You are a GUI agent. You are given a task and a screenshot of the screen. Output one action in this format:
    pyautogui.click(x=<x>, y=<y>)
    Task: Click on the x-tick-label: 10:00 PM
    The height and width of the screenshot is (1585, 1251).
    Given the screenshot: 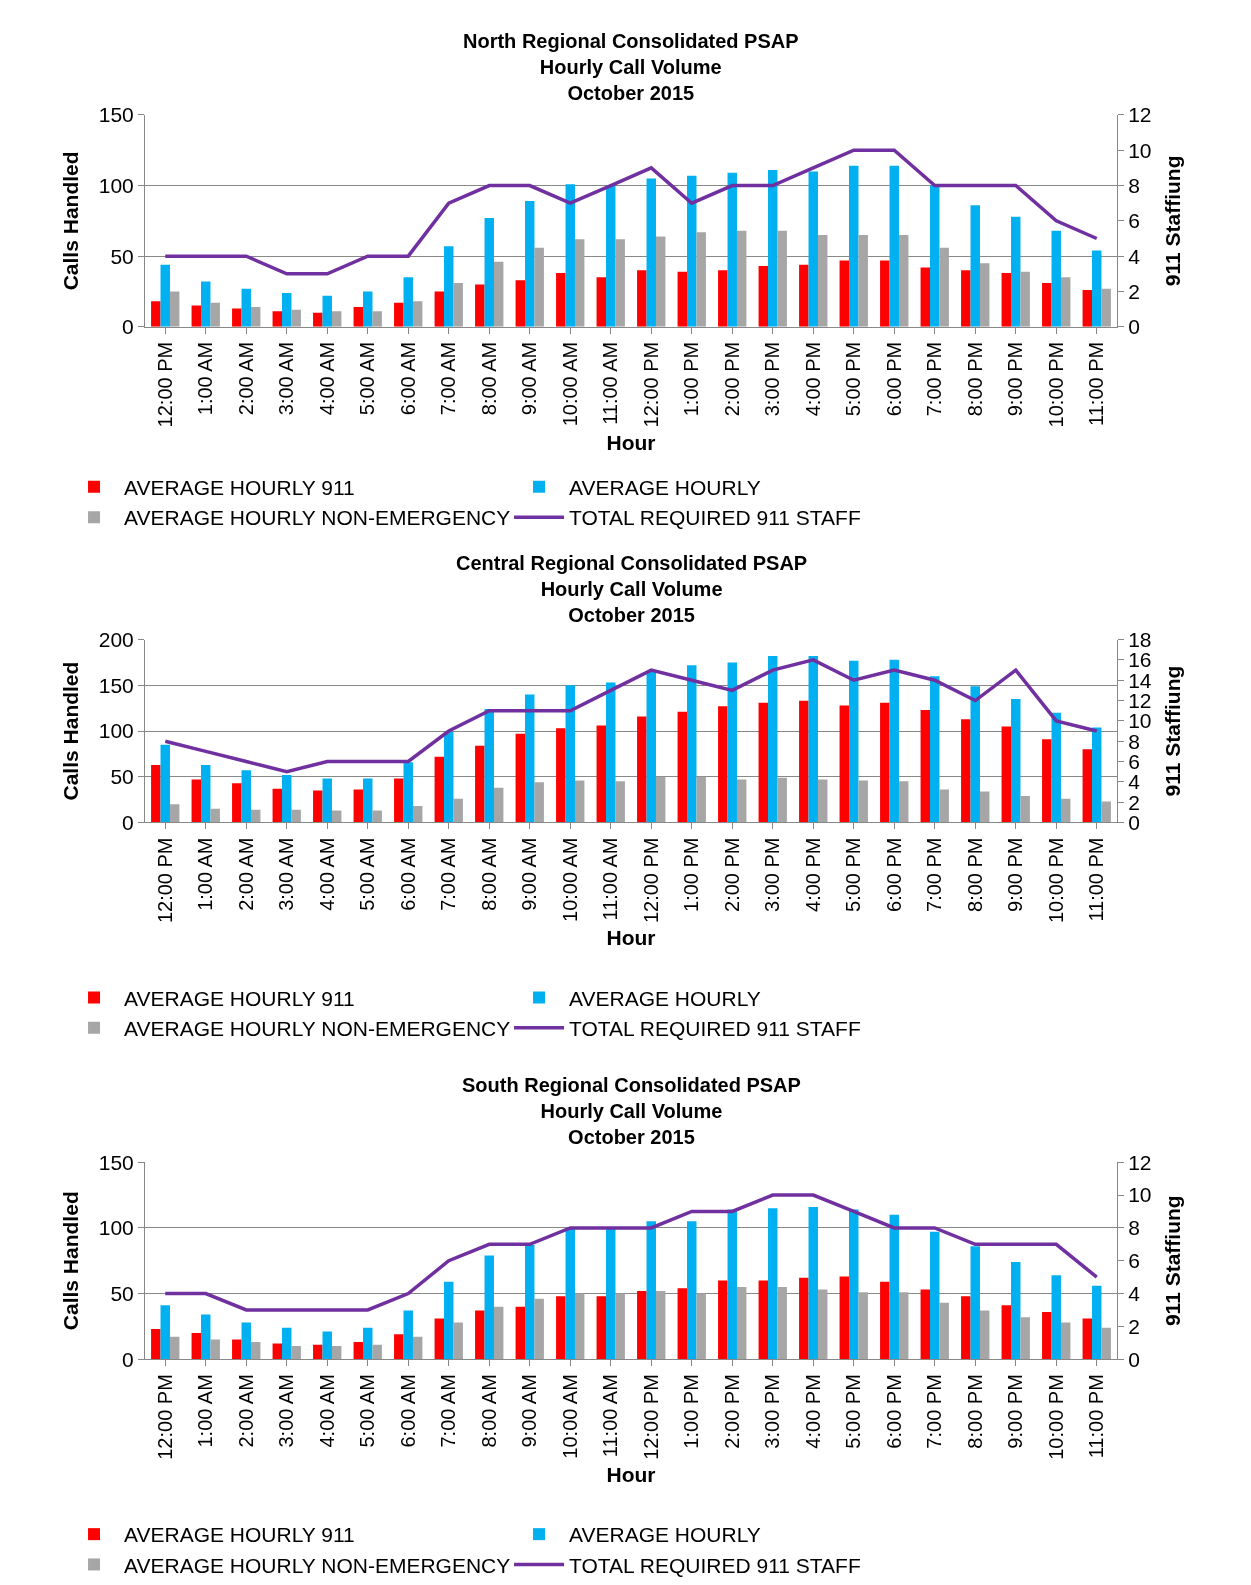 What is the action you would take?
    pyautogui.click(x=1055, y=384)
    